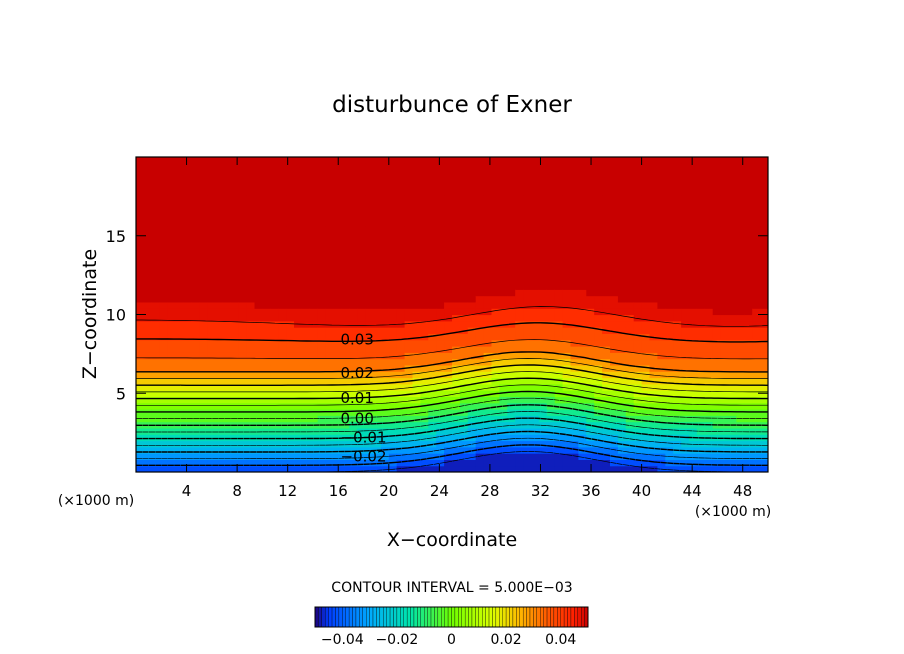 The image size is (904, 654). Describe the element at coordinates (364, 456) in the screenshot. I see `contour-label: −0.02` at that location.